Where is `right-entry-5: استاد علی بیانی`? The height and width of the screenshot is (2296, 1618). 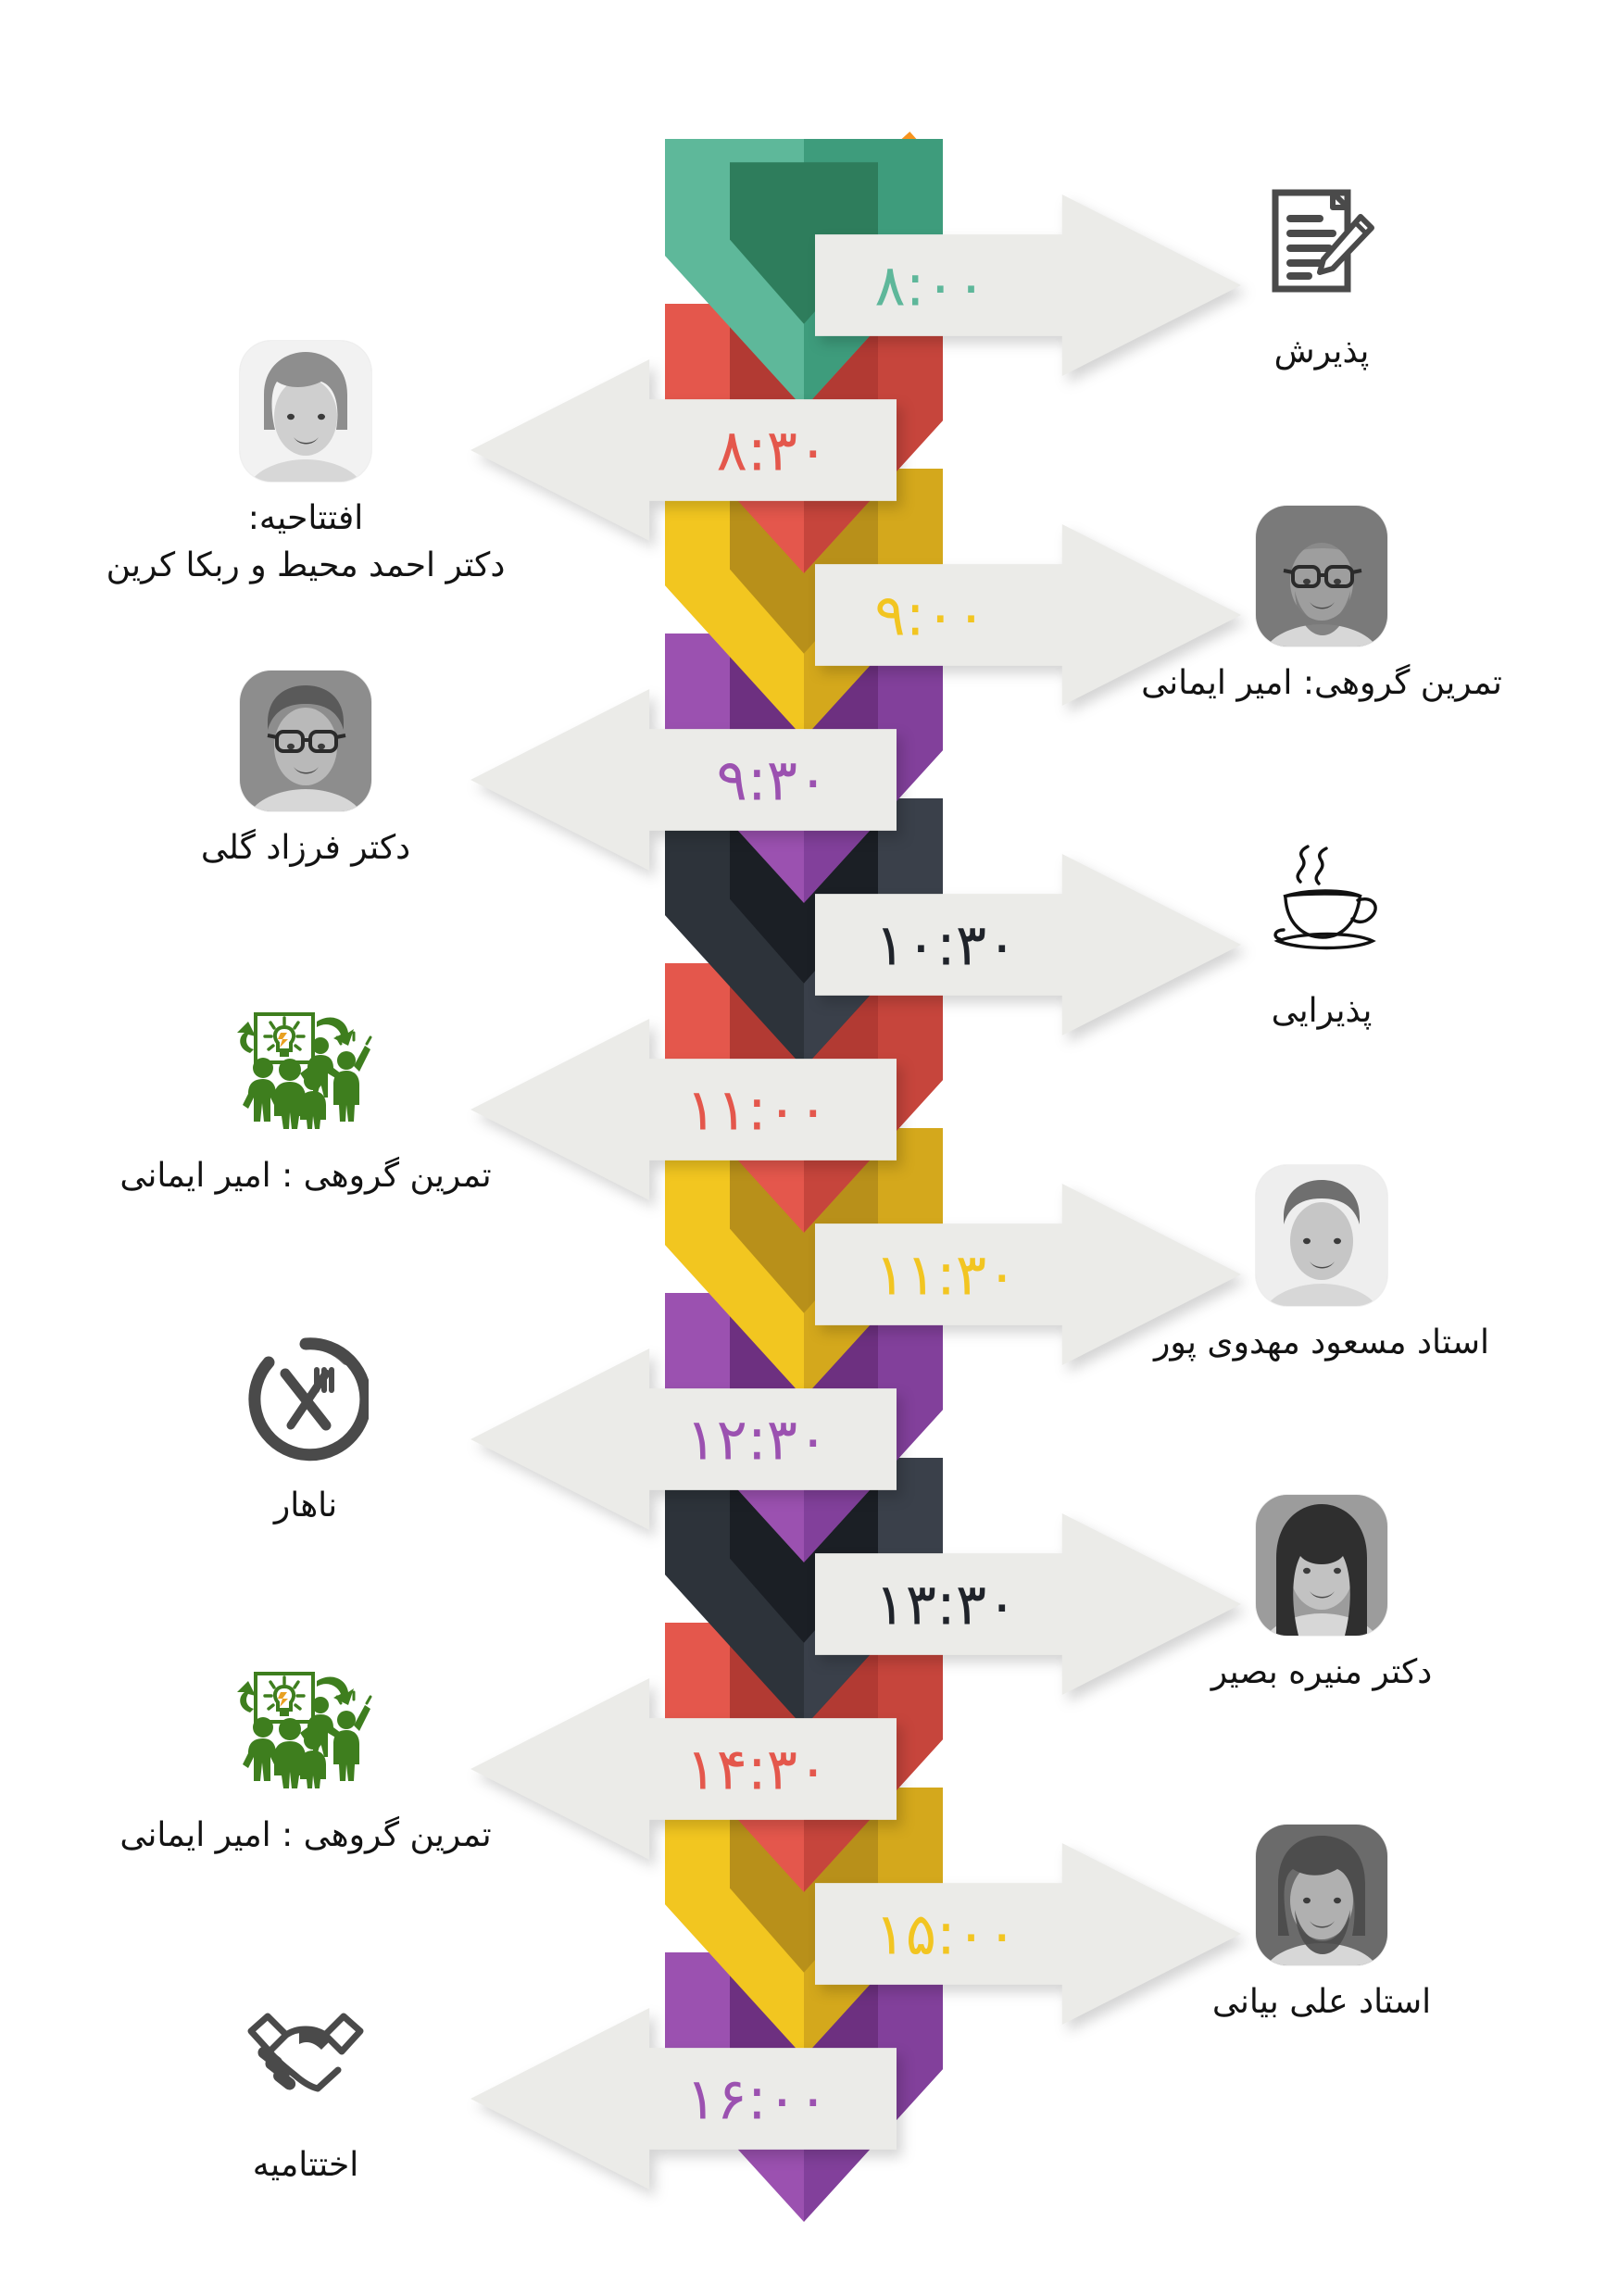
right-entry-5: استاد علی بیانی is located at coordinates (1322, 1925).